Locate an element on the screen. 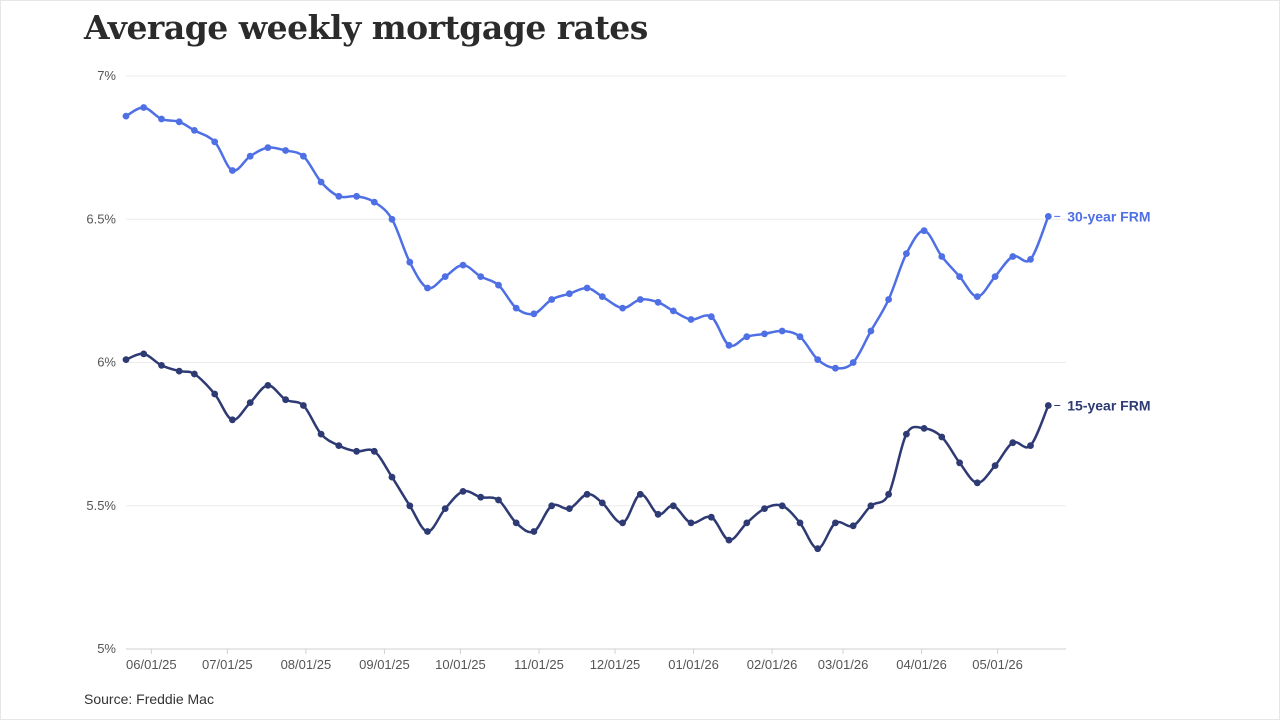 This screenshot has width=1280, height=720. chart-title: Average weekly mortgage rates is located at coordinates (366, 27).